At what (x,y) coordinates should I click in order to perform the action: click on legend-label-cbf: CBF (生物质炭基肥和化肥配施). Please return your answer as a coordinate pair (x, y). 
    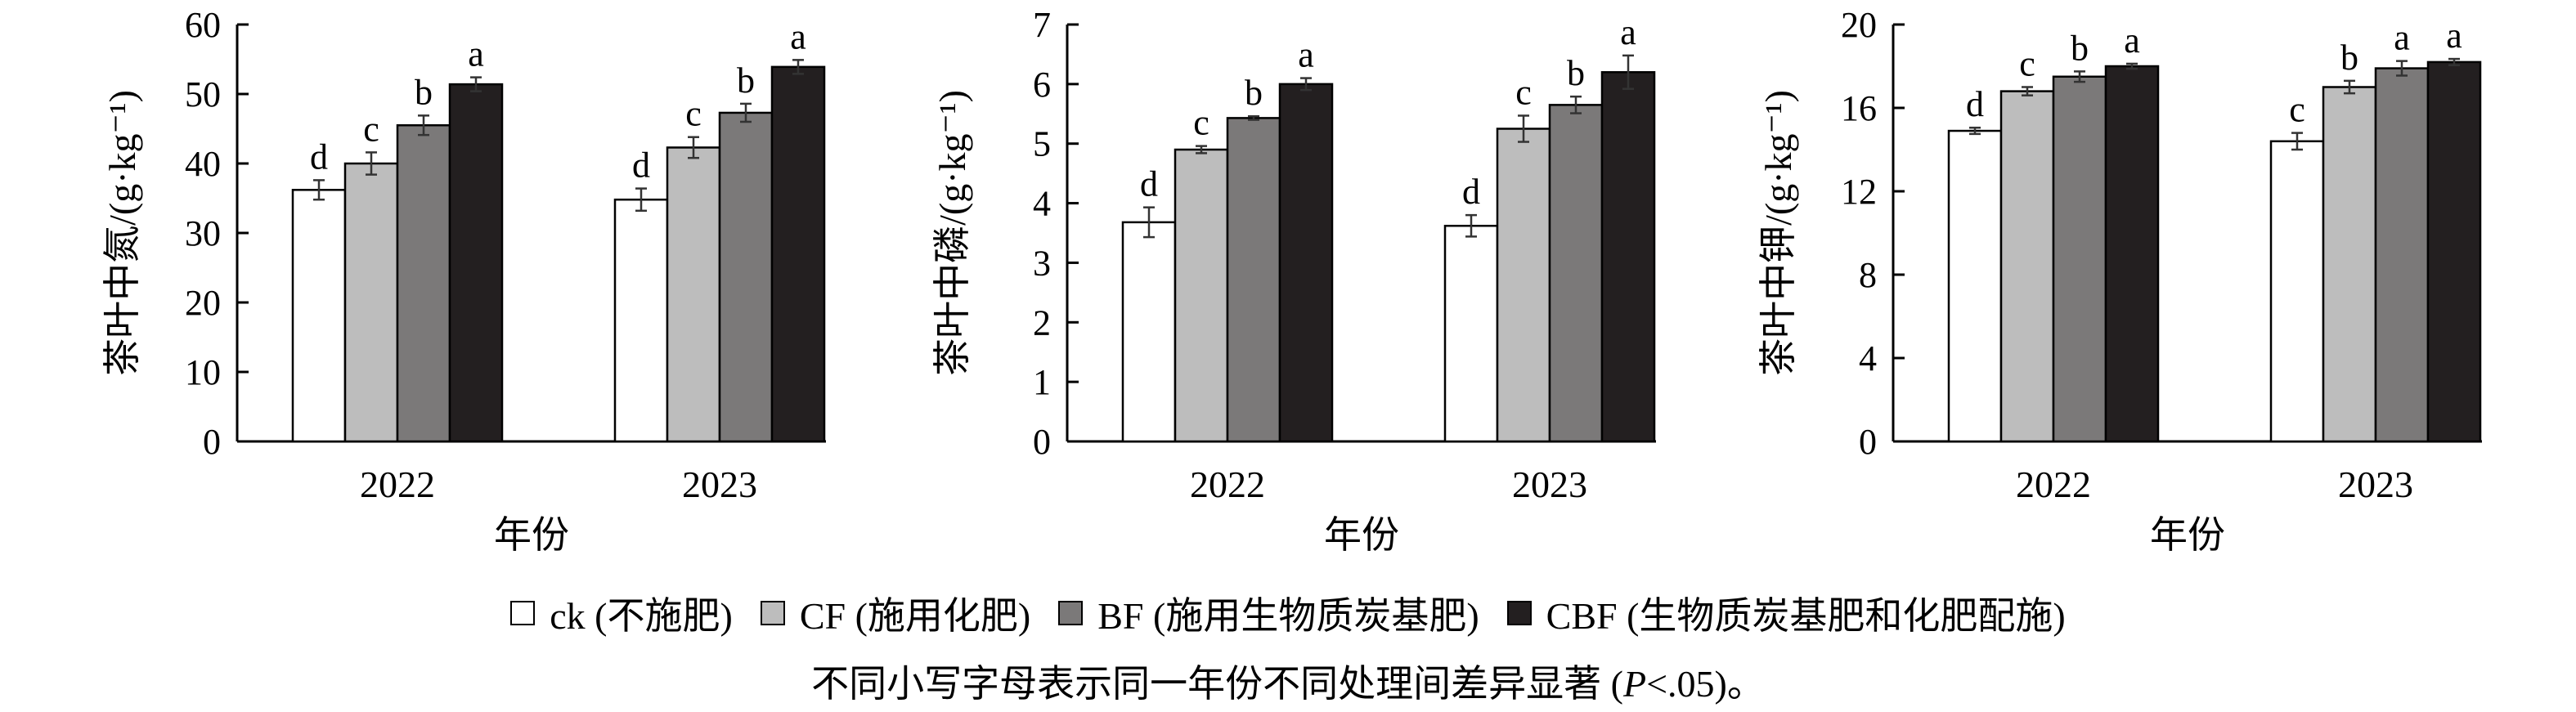
    Looking at the image, I should click on (1806, 616).